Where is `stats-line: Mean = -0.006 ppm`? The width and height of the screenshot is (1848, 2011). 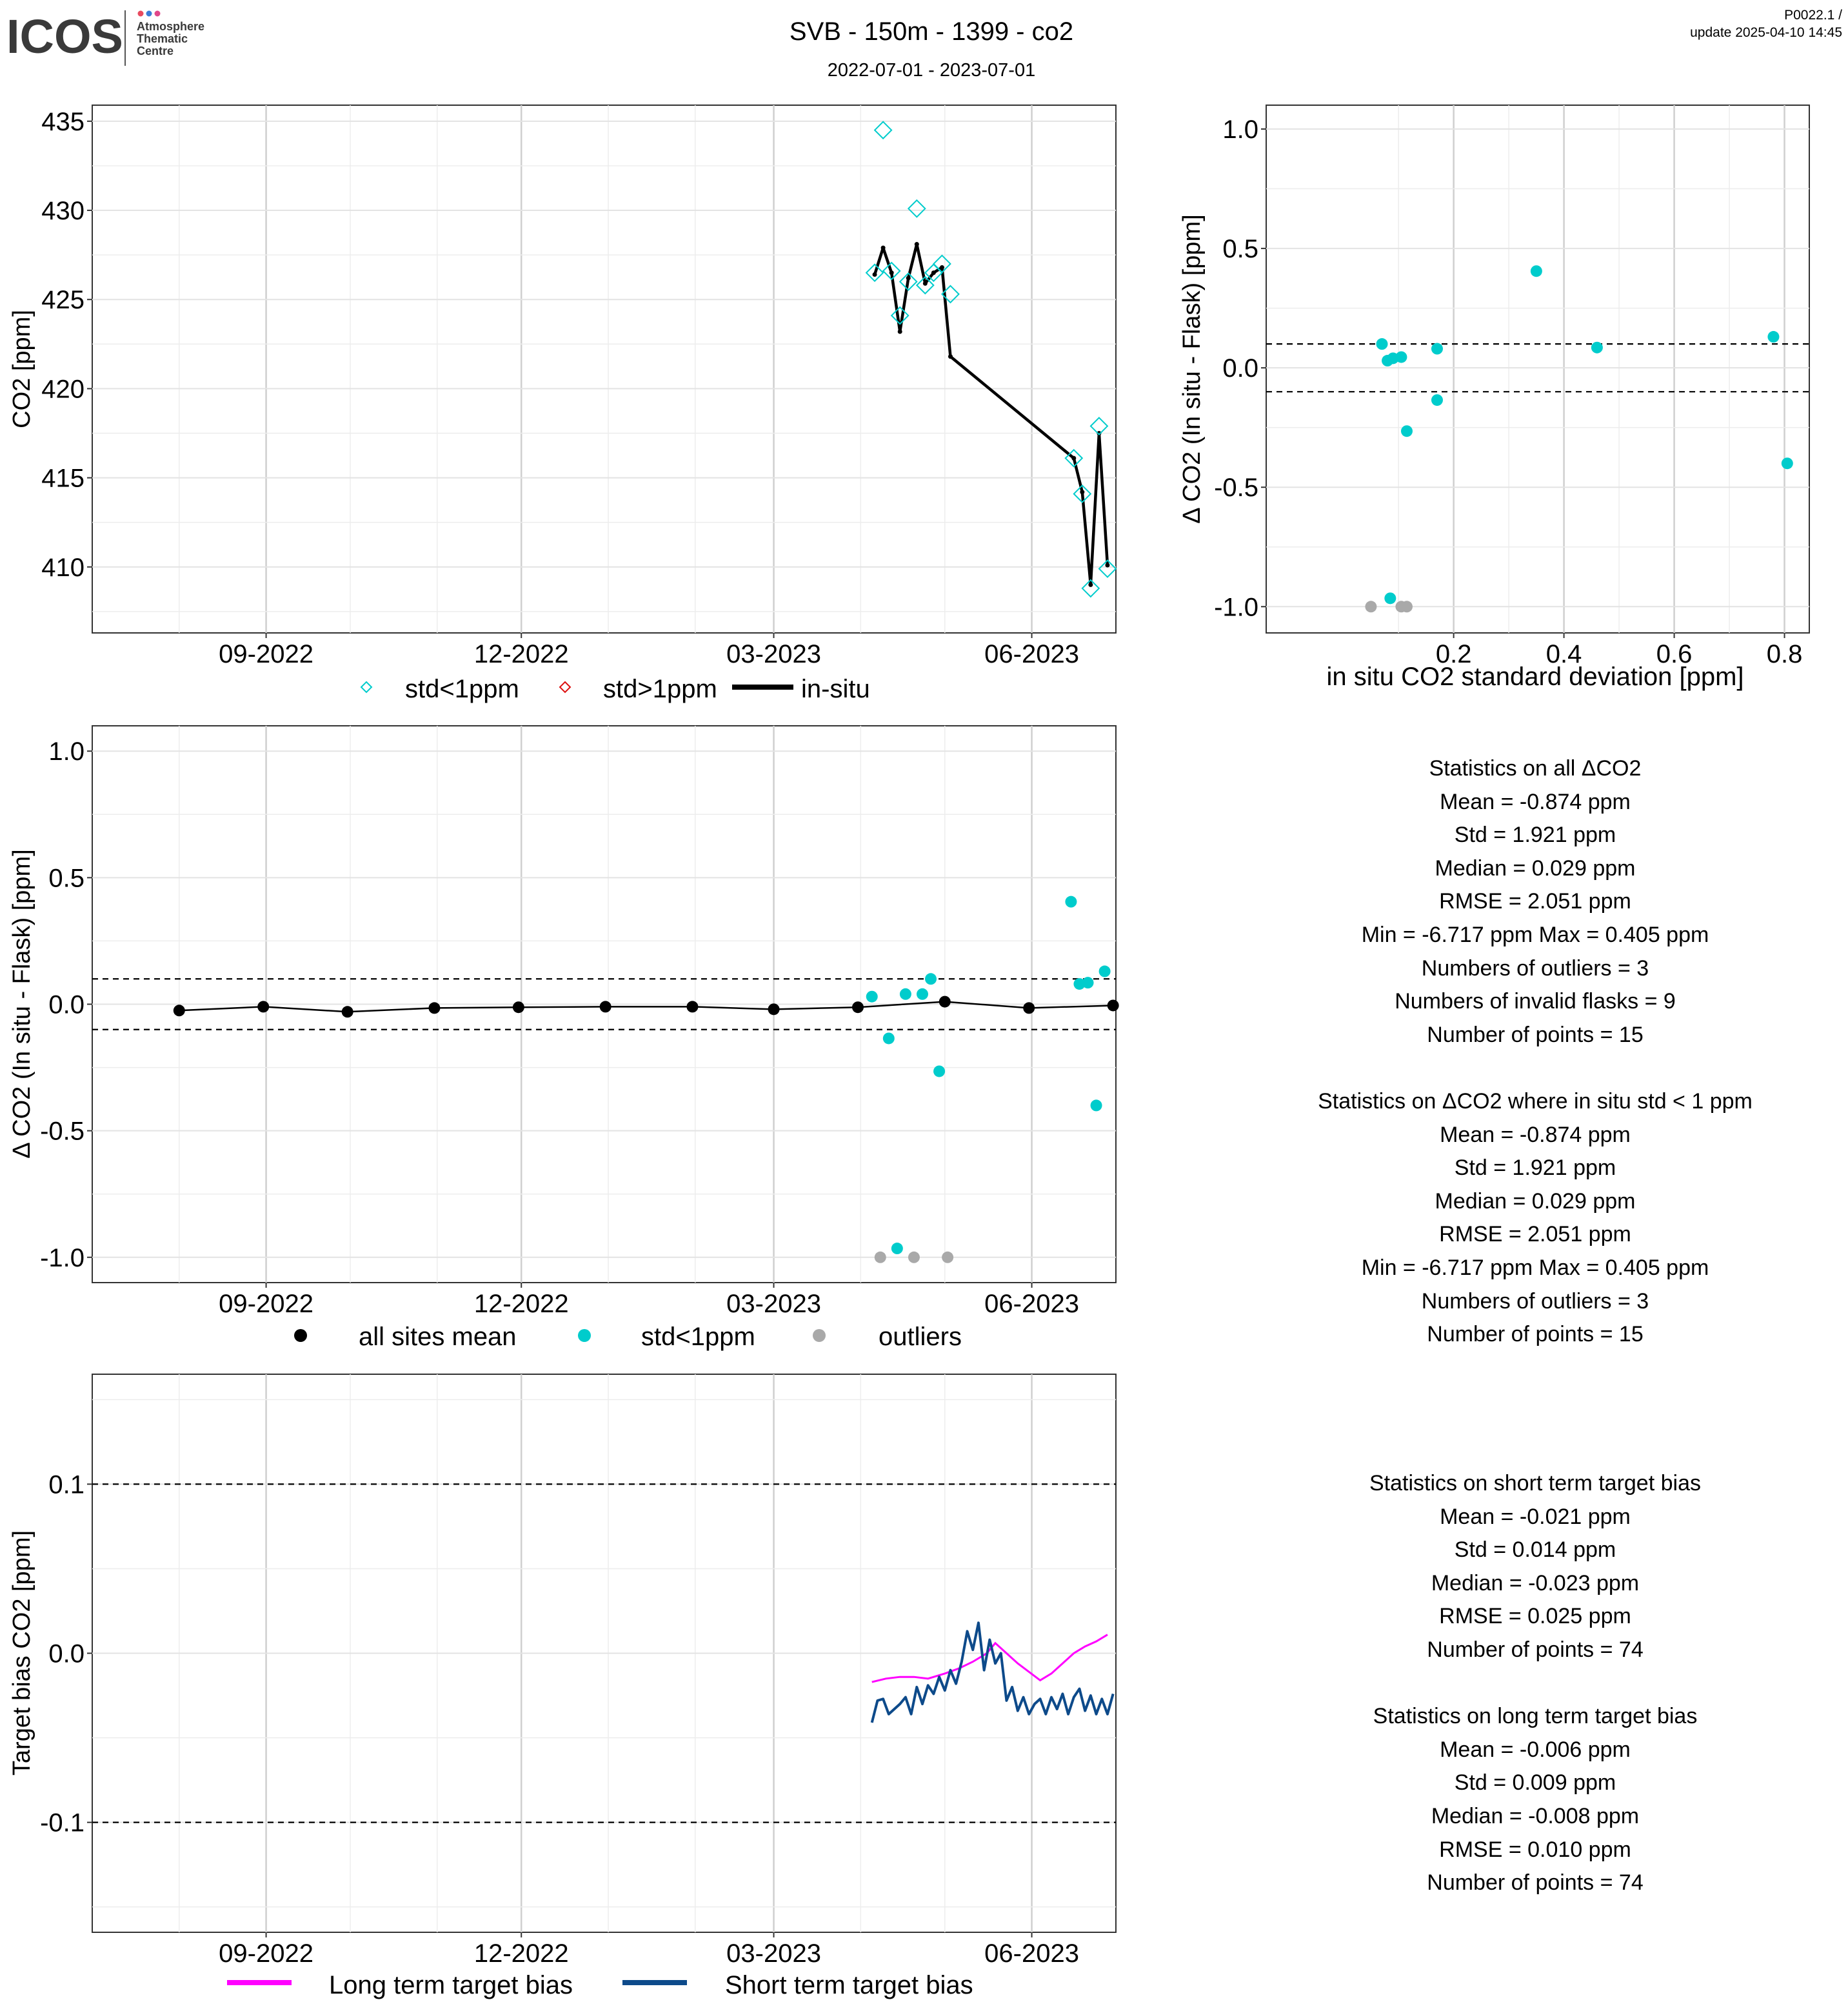
stats-line: Mean = -0.006 ppm is located at coordinates (1535, 1750).